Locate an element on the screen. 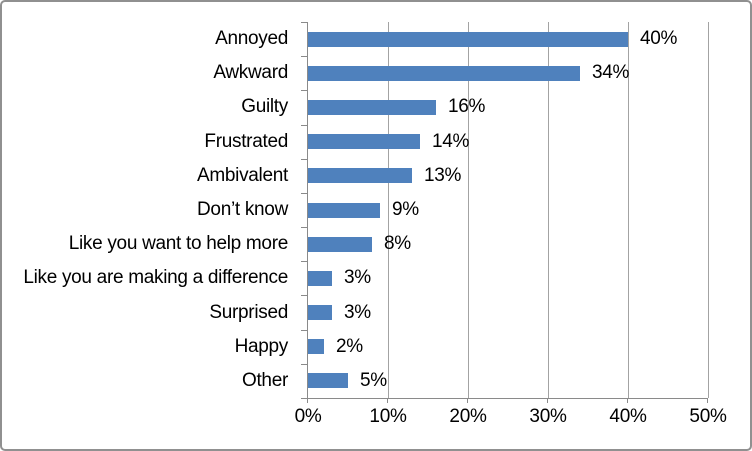  category-label: Surprised is located at coordinates (248, 312).